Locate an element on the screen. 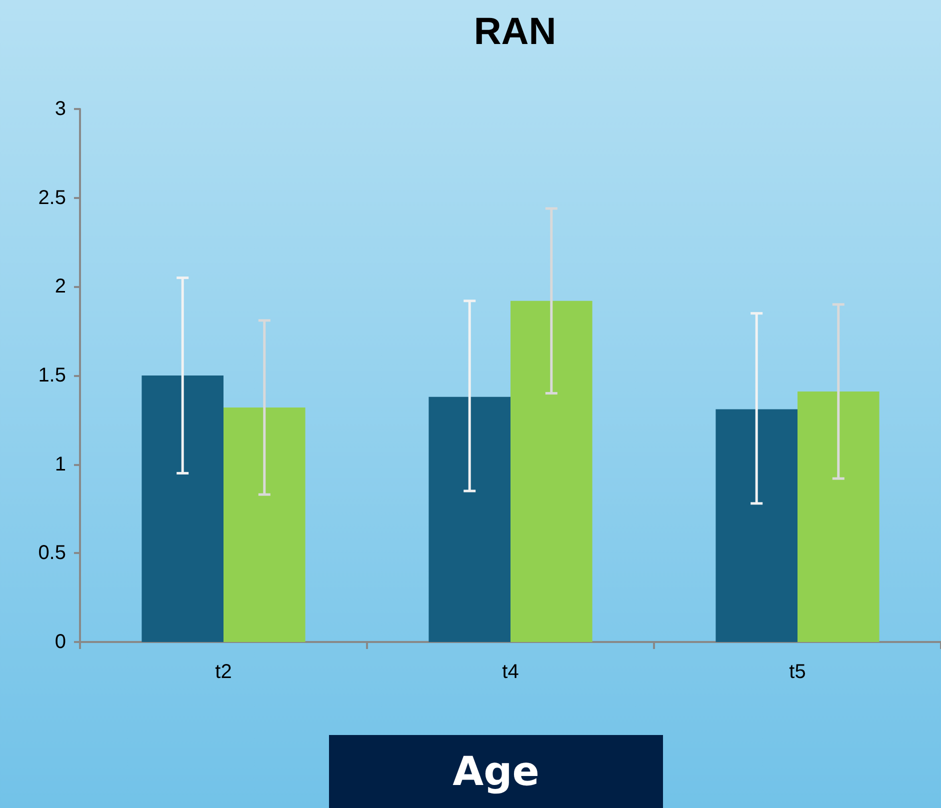 The height and width of the screenshot is (808, 941). x-axis-title: Age is located at coordinates (496, 771).